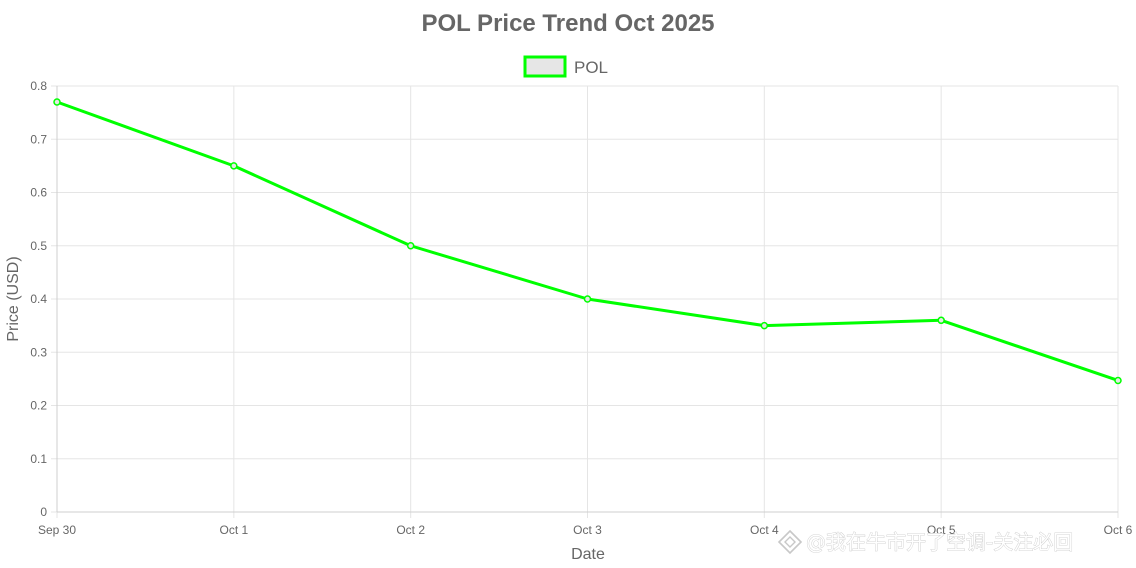  I want to click on chart-title: POL Price Trend Oct 2025, so click(567, 23).